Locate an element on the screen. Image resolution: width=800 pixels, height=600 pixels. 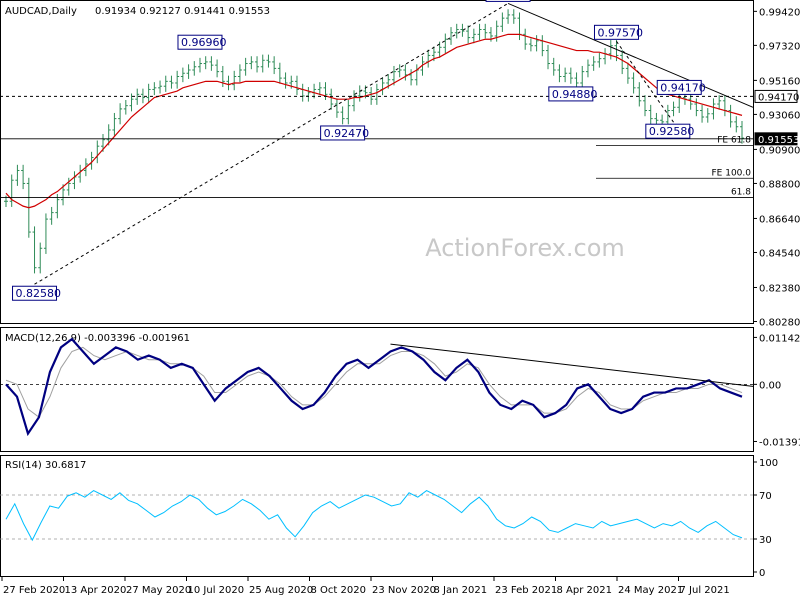
swing-label-text: 0.94170 is located at coordinates (683, 87).